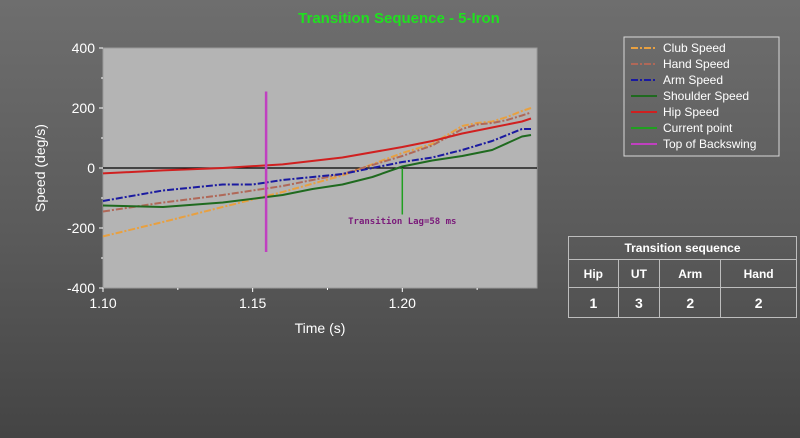  I want to click on table-header-ut: UT, so click(639, 273).